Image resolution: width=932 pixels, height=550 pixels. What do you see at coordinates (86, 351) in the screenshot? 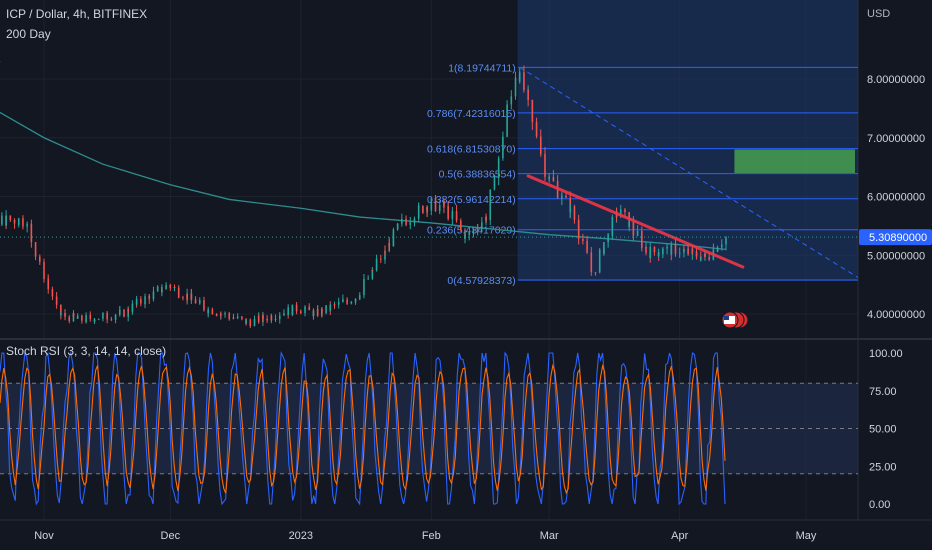
I see `stoch-rsi-title: Stoch RSI (3, 3, 14, 14, close)` at bounding box center [86, 351].